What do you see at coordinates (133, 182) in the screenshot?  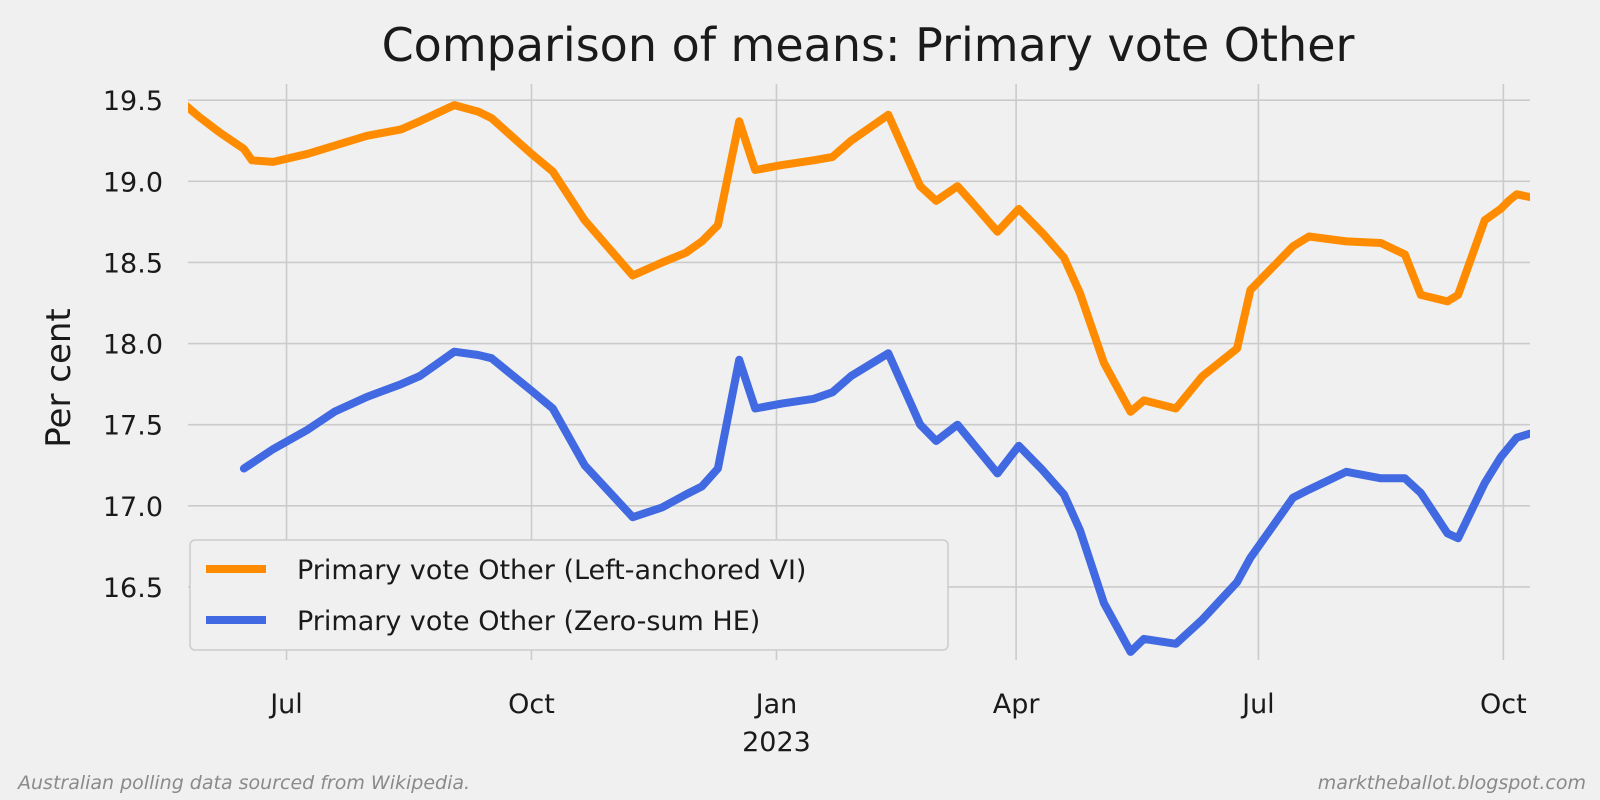 I see `y-tick-label: 19.0` at bounding box center [133, 182].